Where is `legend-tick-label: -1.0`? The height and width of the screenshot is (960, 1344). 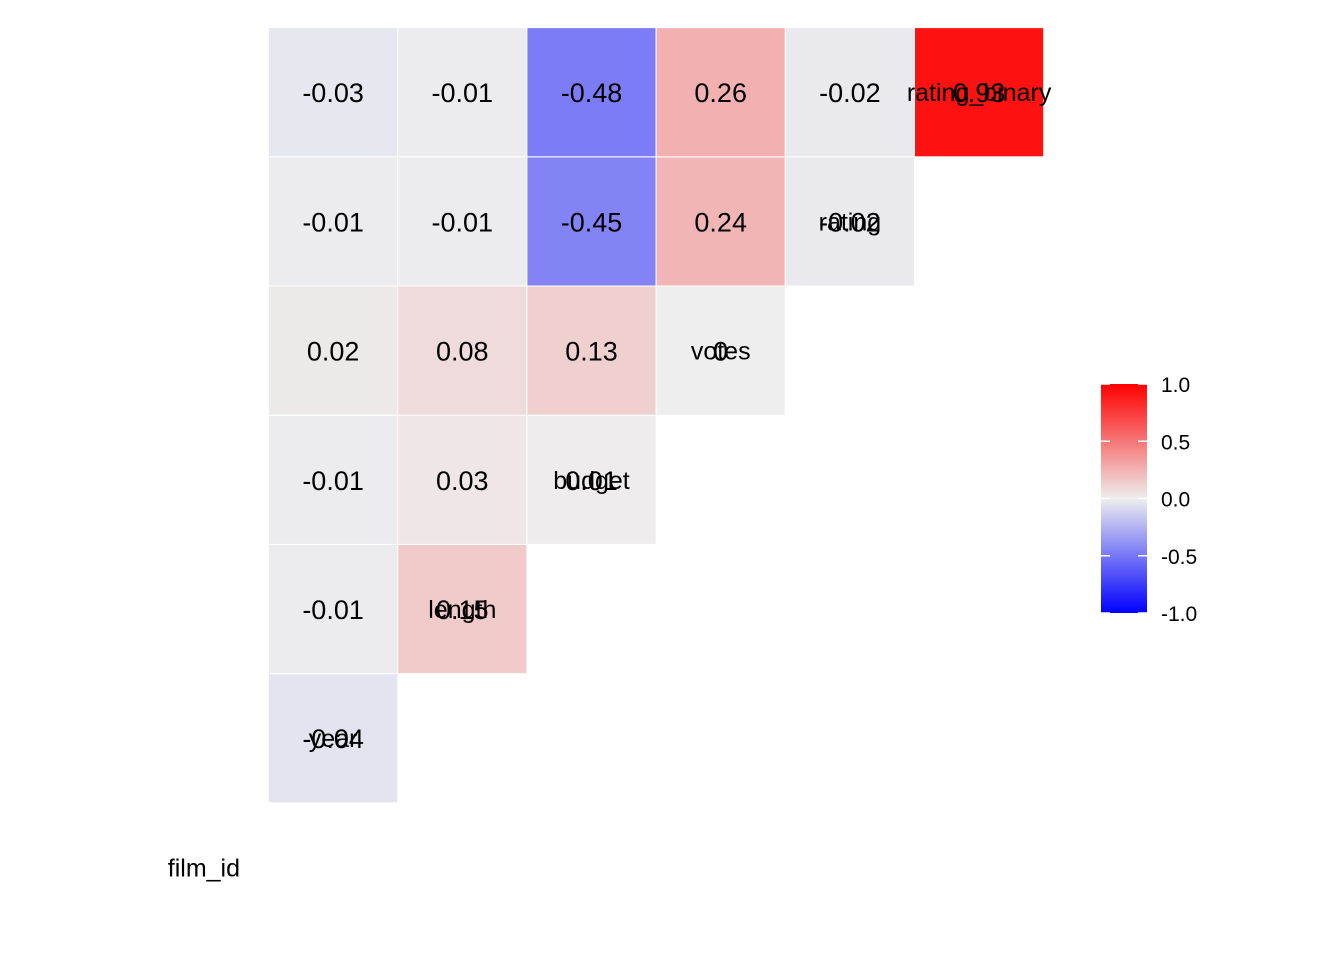 legend-tick-label: -1.0 is located at coordinates (1179, 614).